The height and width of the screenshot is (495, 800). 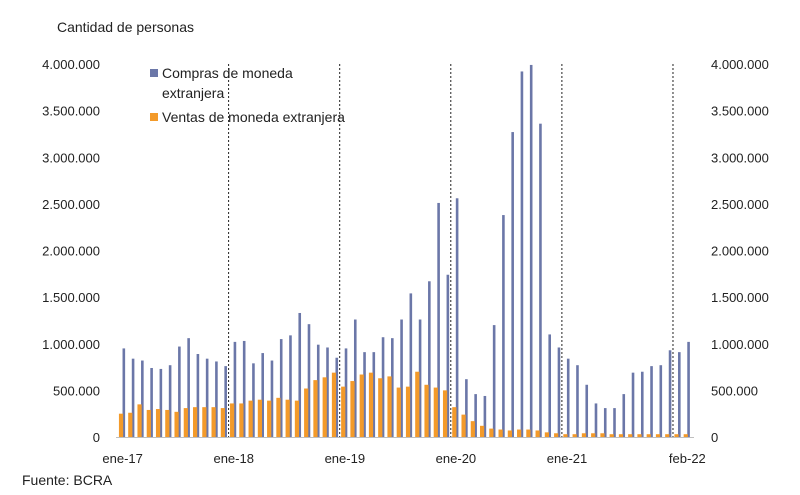 I want to click on series-ventas-bars, so click(x=403, y=404).